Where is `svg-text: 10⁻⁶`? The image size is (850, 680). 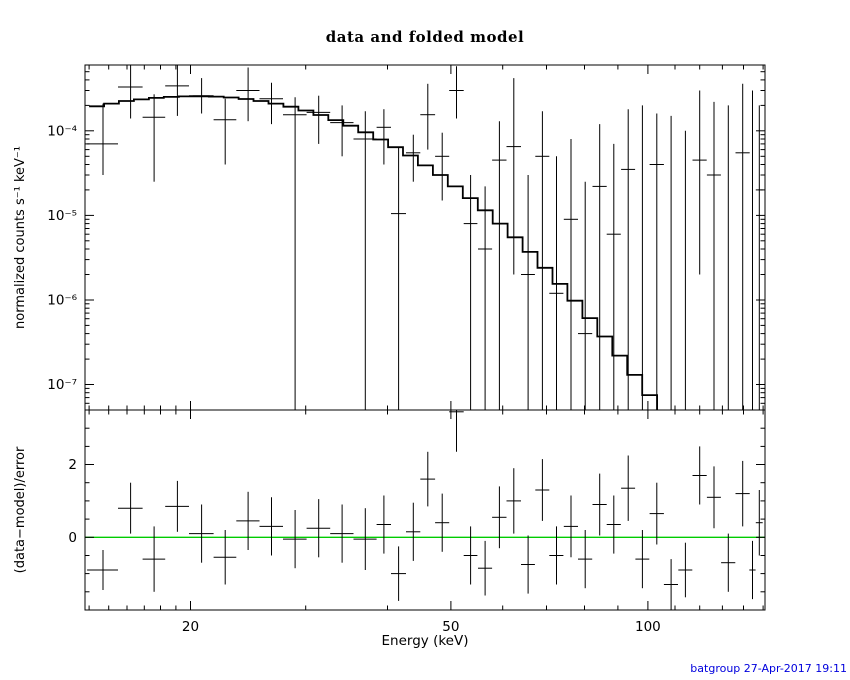
svg-text: 10⁻⁶ is located at coordinates (62, 300).